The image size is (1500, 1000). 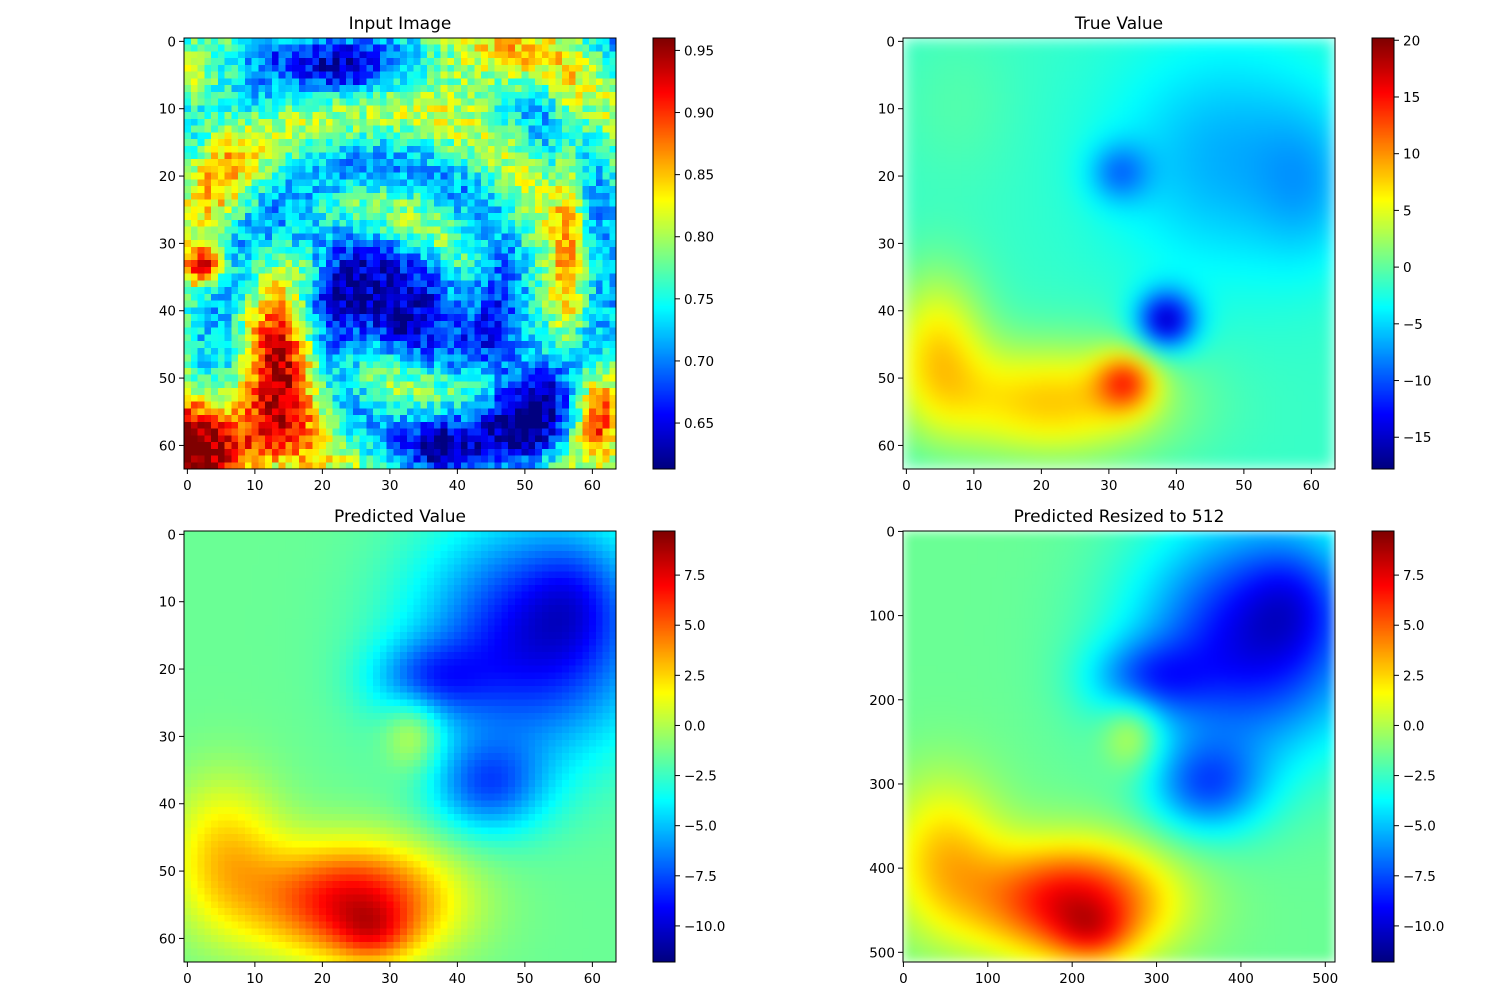 What do you see at coordinates (1072, 979) in the screenshot?
I see `x-tick-label: 200` at bounding box center [1072, 979].